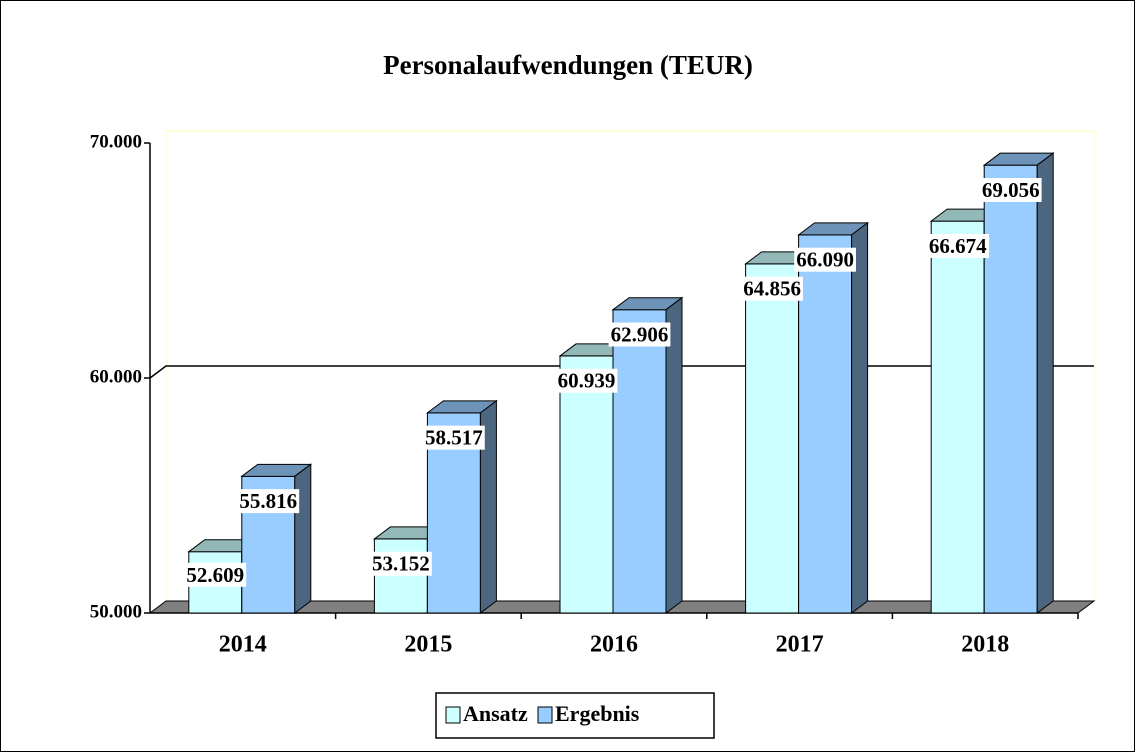 The width and height of the screenshot is (1136, 753). Describe the element at coordinates (568, 65) in the screenshot. I see `chart-title: Personalaufwendungen (TEUR)` at that location.